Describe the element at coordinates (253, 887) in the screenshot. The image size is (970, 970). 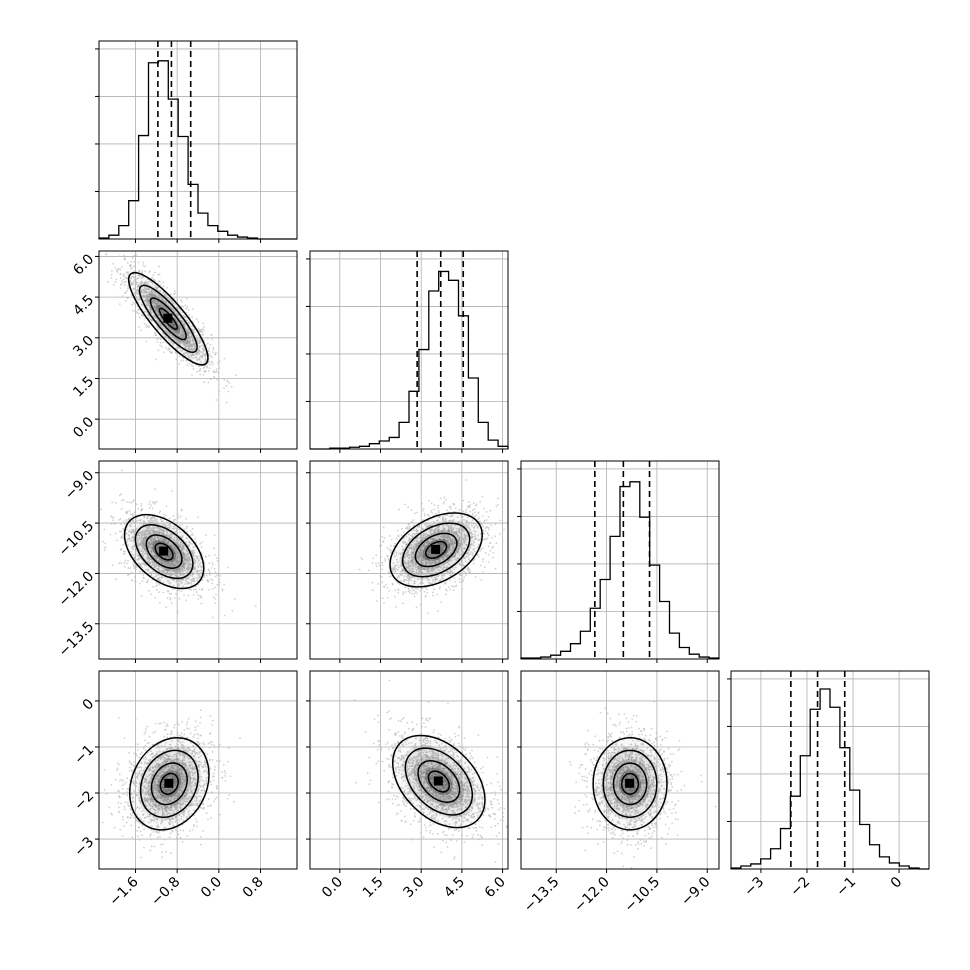
I see `x-tick-label: 0.8` at that location.